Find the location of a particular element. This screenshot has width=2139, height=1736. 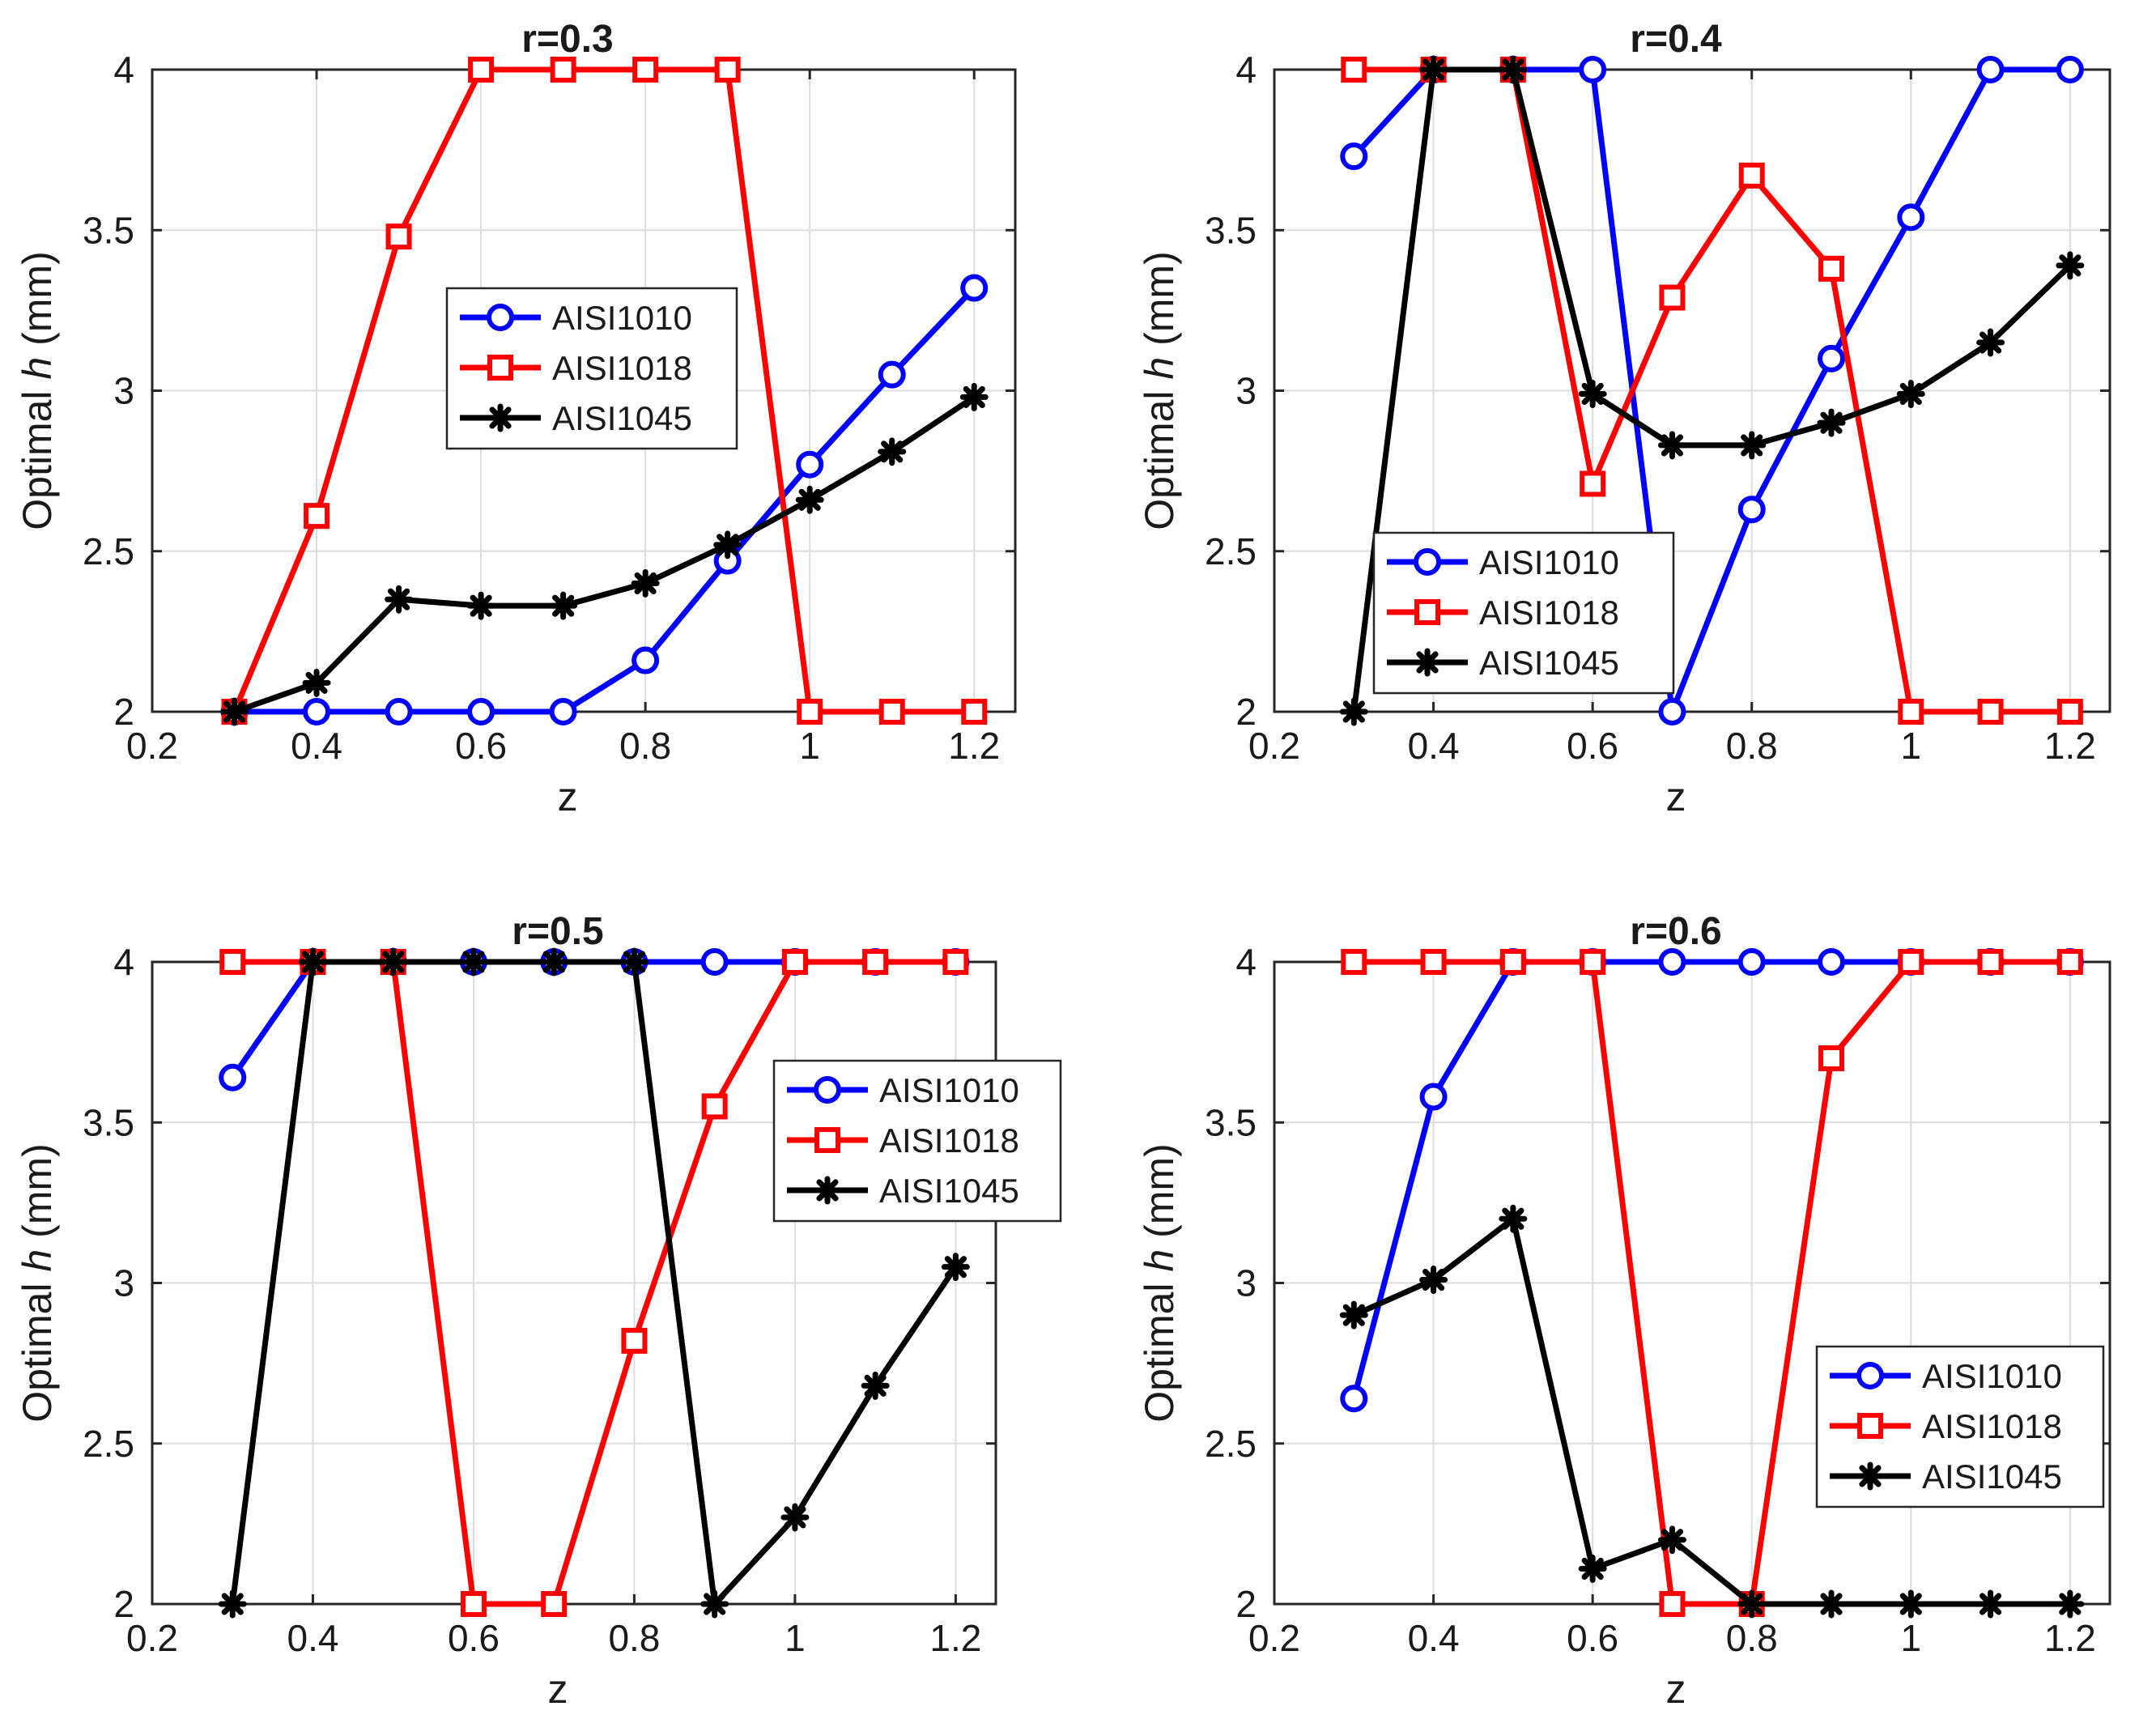

chart-title: r=0.4 is located at coordinates (1676, 39).